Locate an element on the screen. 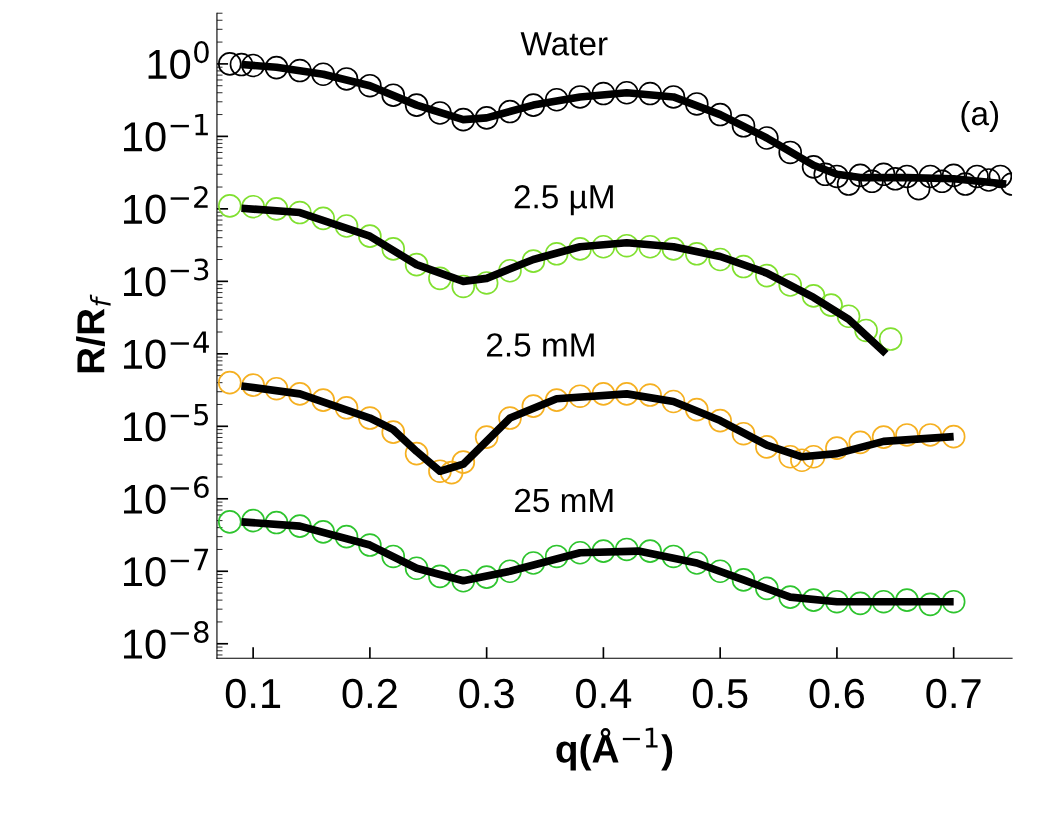 This screenshot has width=1038, height=827. y-tick-label: 10$^{−1}$ is located at coordinates (166, 132).